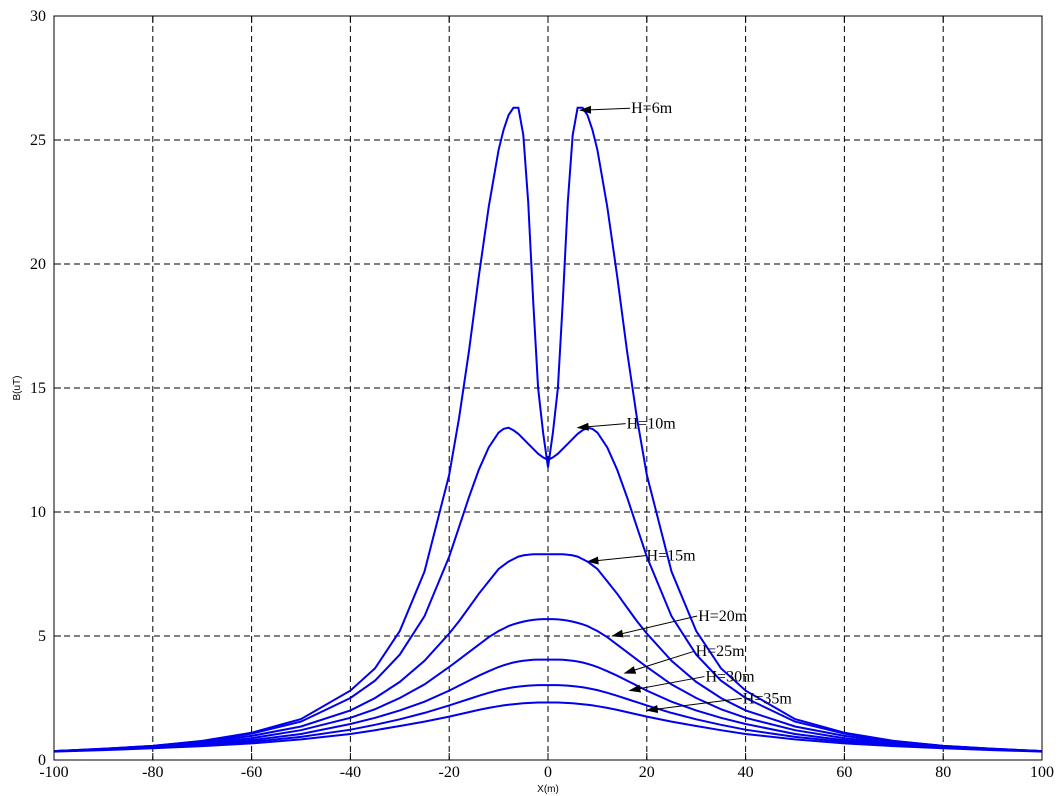 This screenshot has height=796, width=1059. I want to click on x-tick-label: -60, so click(251, 772).